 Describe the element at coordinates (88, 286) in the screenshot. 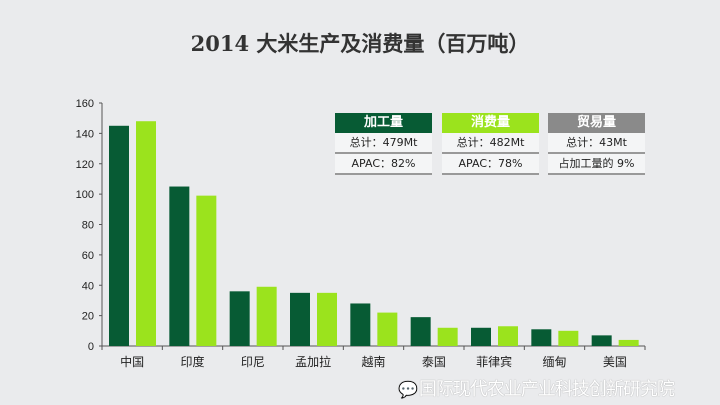

I see `y-tick-label: 40` at that location.